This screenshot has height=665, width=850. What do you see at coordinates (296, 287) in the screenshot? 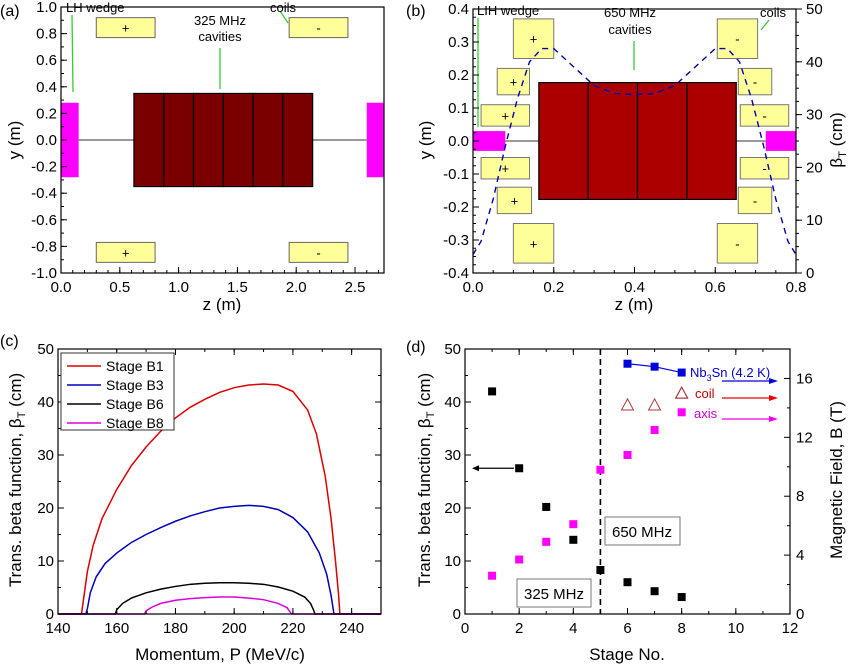
I see `x-tick-label: 2.0` at bounding box center [296, 287].